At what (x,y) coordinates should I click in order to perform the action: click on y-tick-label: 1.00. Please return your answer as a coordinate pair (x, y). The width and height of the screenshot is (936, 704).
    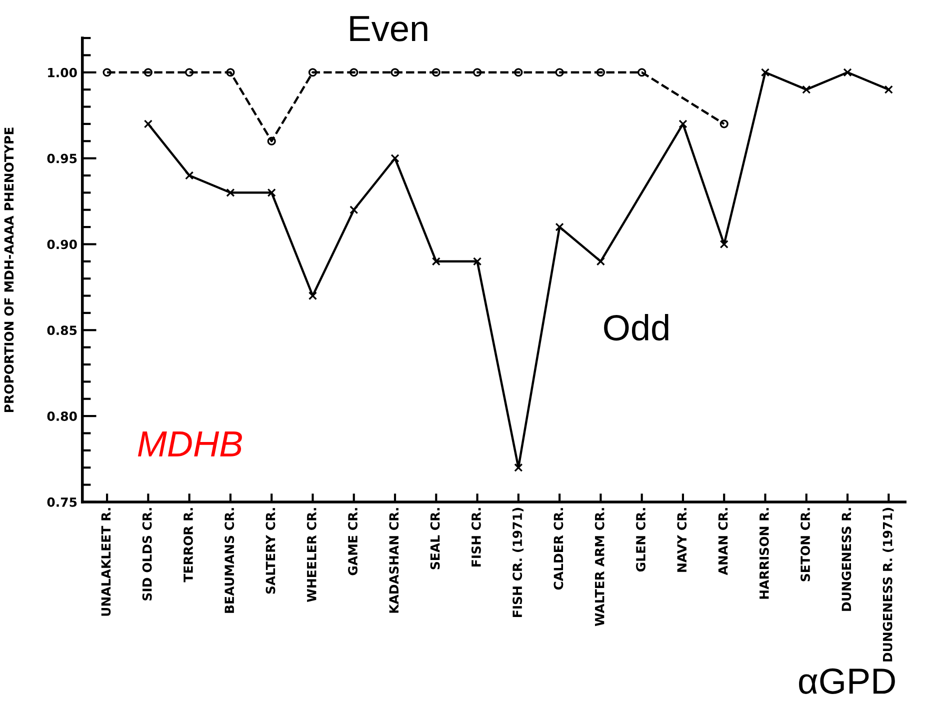
    Looking at the image, I should click on (62, 73).